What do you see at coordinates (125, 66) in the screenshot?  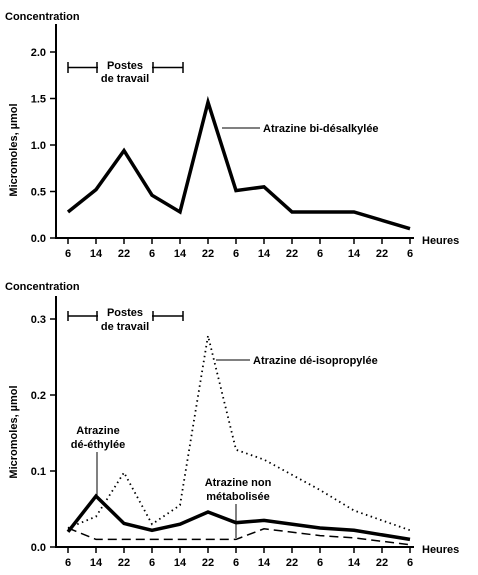 I see `top-shift-label-1: Postes` at bounding box center [125, 66].